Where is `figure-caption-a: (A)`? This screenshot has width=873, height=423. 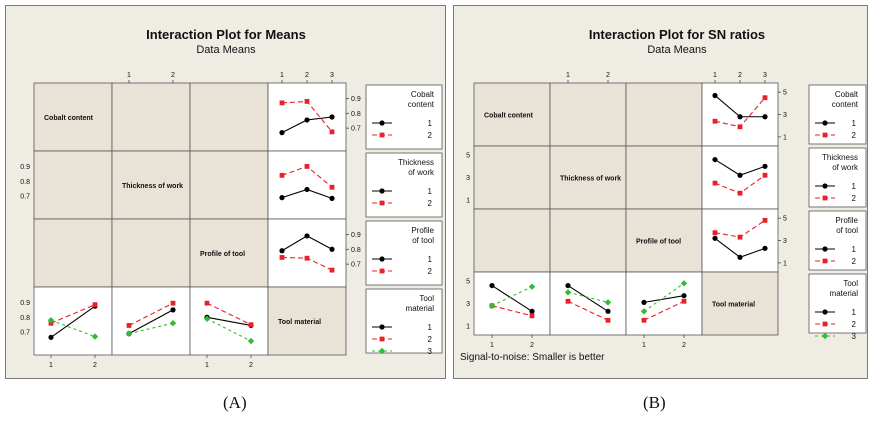
figure-caption-a: (A) is located at coordinates (235, 402).